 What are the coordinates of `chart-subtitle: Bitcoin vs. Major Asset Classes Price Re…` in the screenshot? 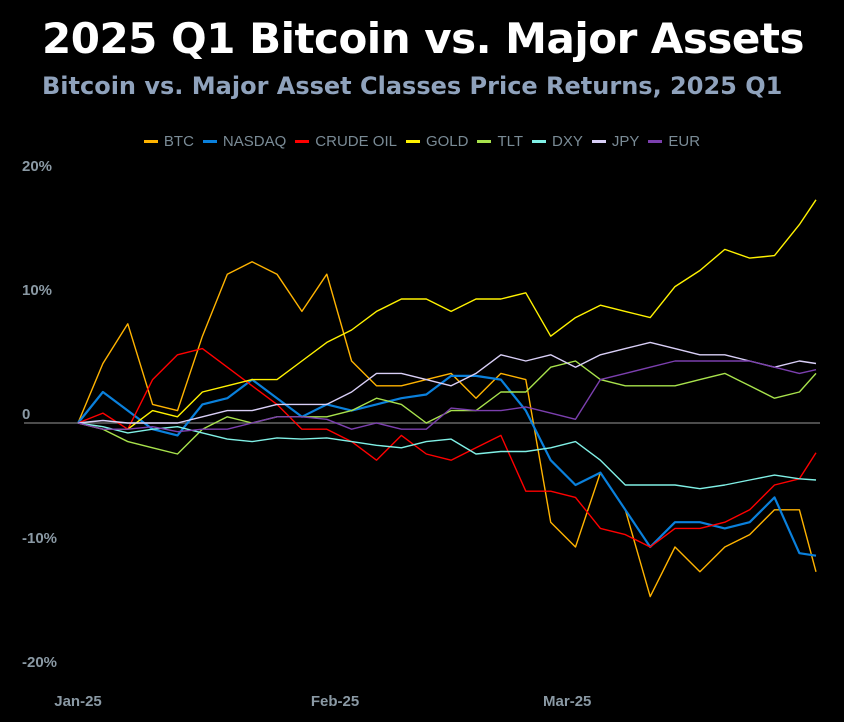 It's located at (412, 86).